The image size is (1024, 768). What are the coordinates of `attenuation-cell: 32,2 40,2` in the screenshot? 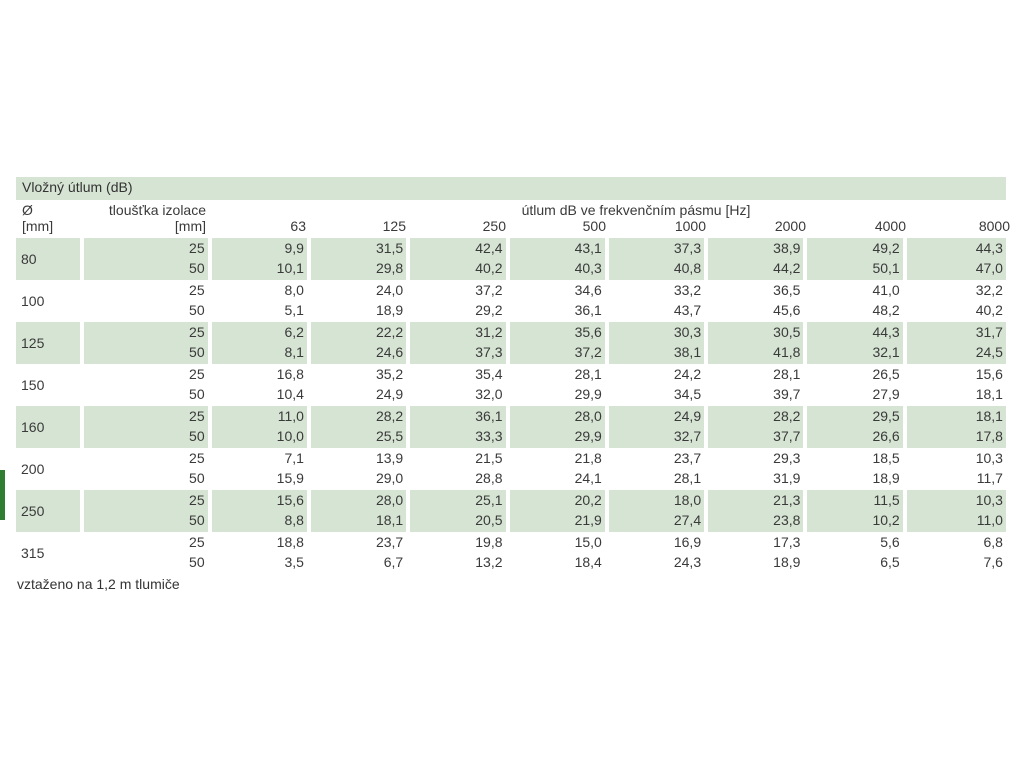 It's located at (956, 301).